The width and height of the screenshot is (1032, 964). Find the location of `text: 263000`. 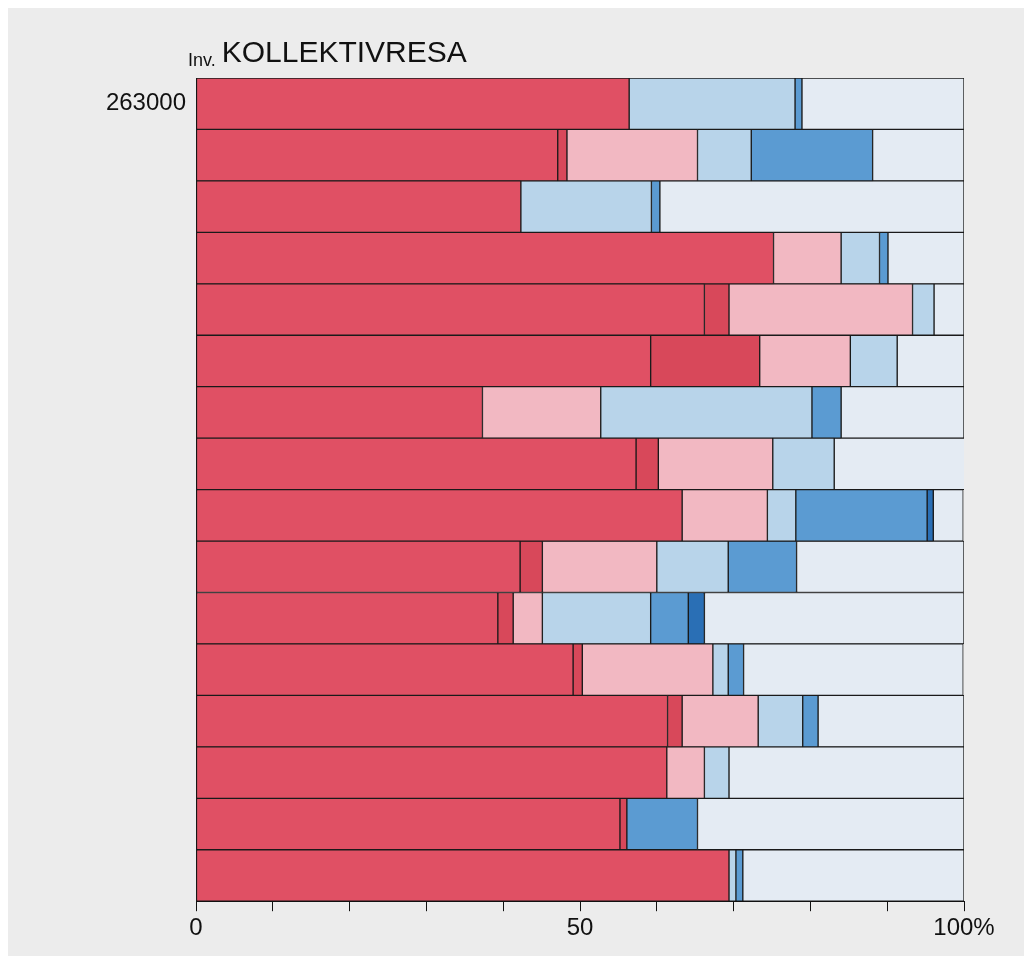

text: 263000 is located at coordinates (145, 102).